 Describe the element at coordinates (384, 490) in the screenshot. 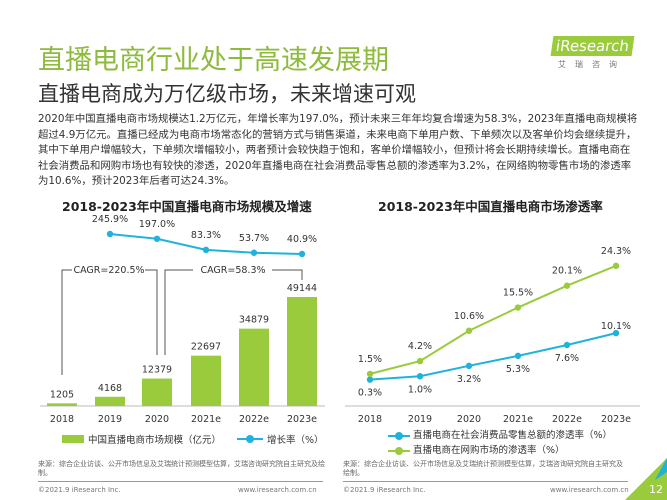

I see `copyright-right: ©2021.9 iResearch Inc.` at that location.